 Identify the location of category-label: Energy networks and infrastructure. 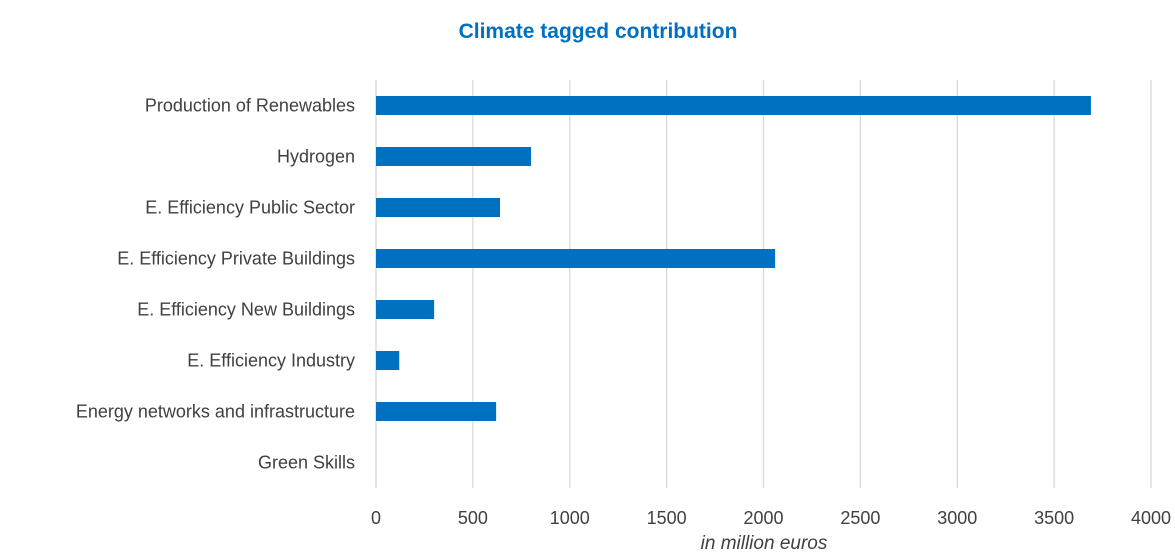
(215, 412).